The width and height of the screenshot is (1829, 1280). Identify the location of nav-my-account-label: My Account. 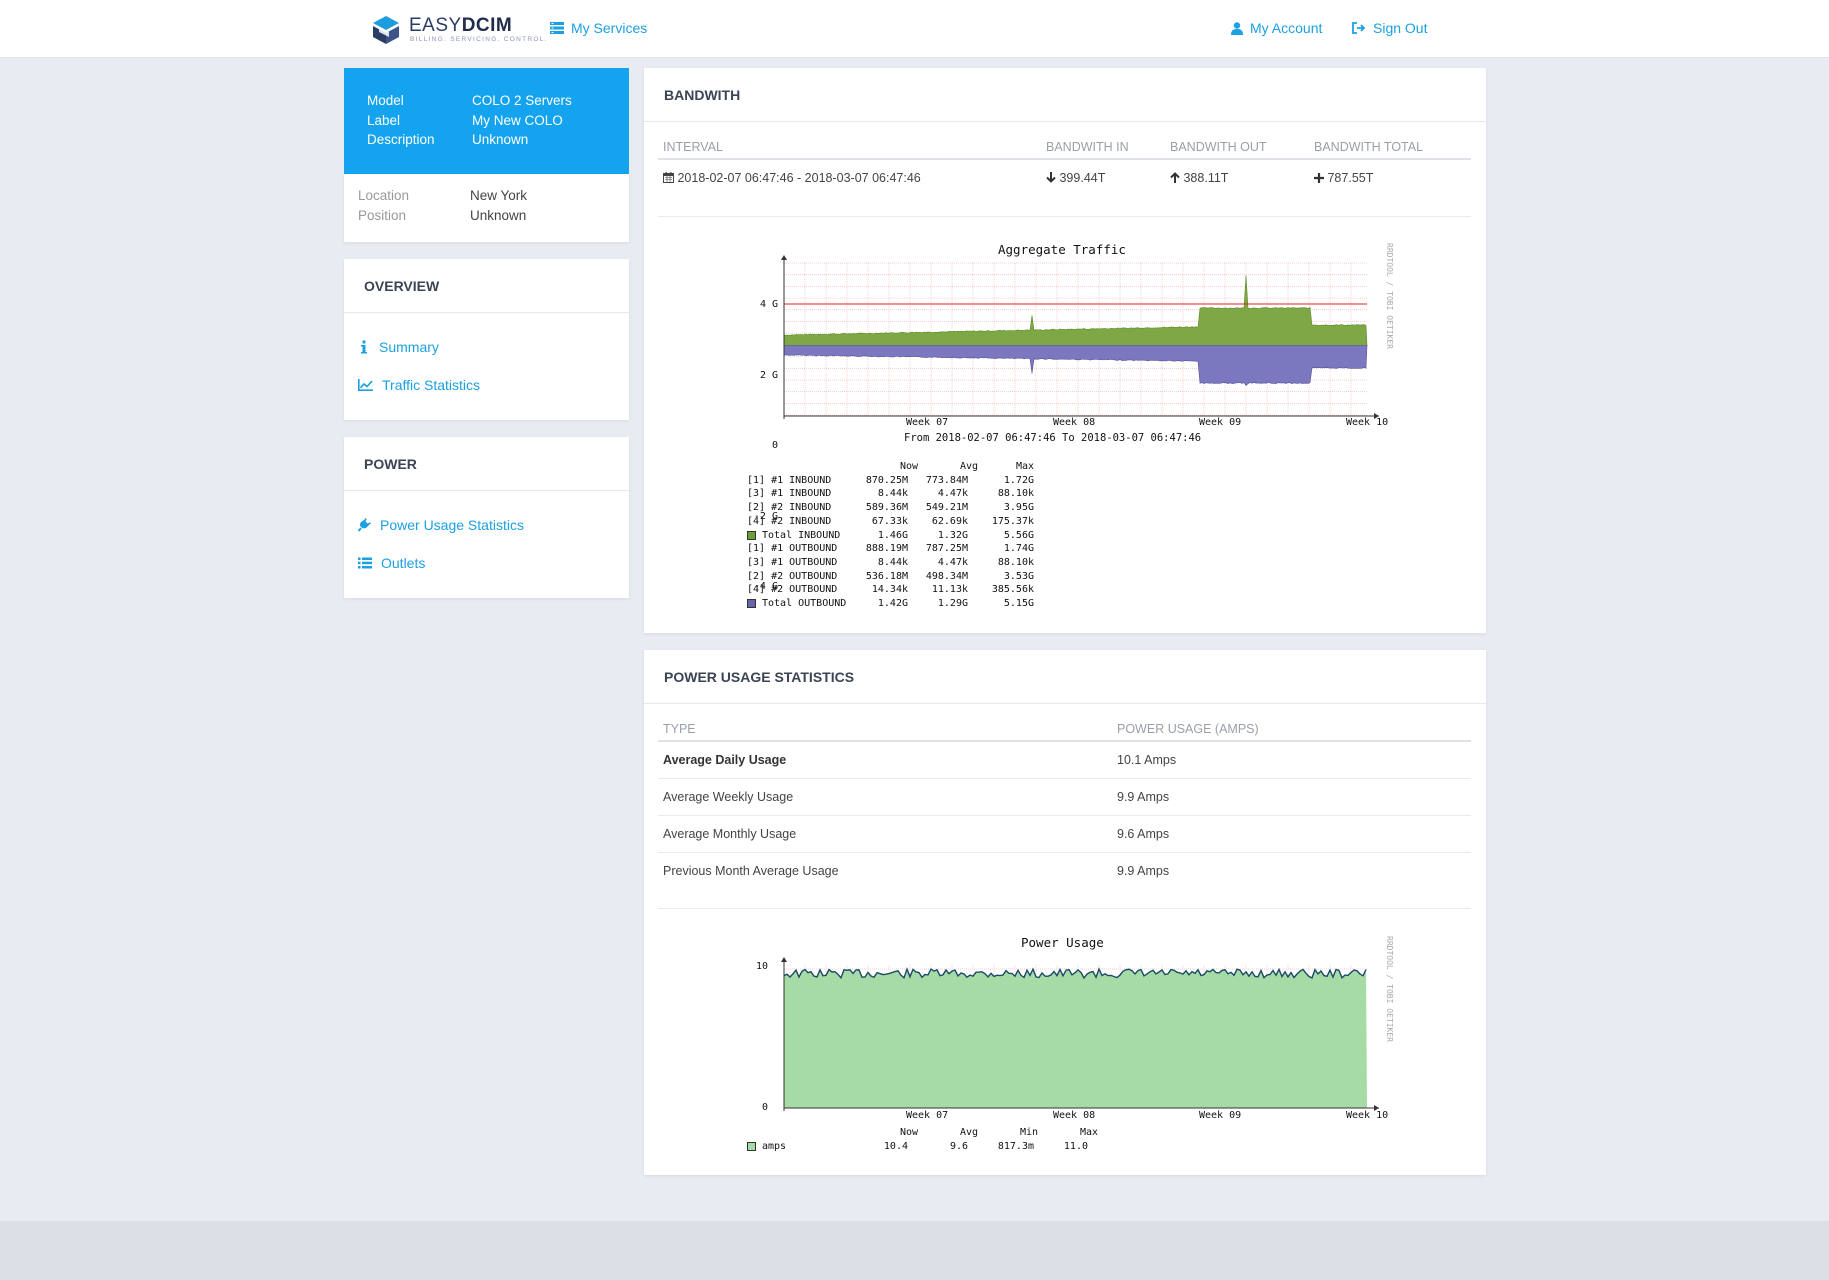
(1286, 28).